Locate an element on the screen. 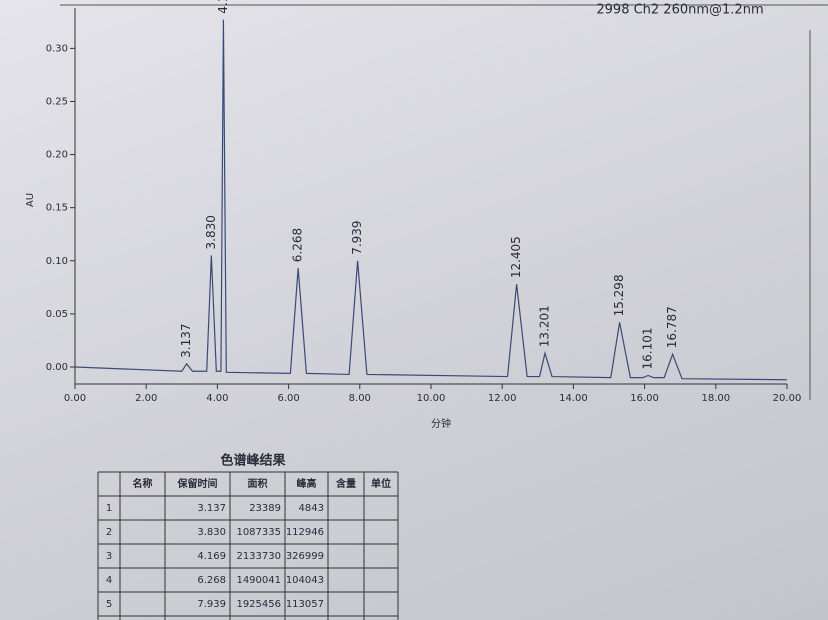  x-tick-label: 18.00 is located at coordinates (715, 398).